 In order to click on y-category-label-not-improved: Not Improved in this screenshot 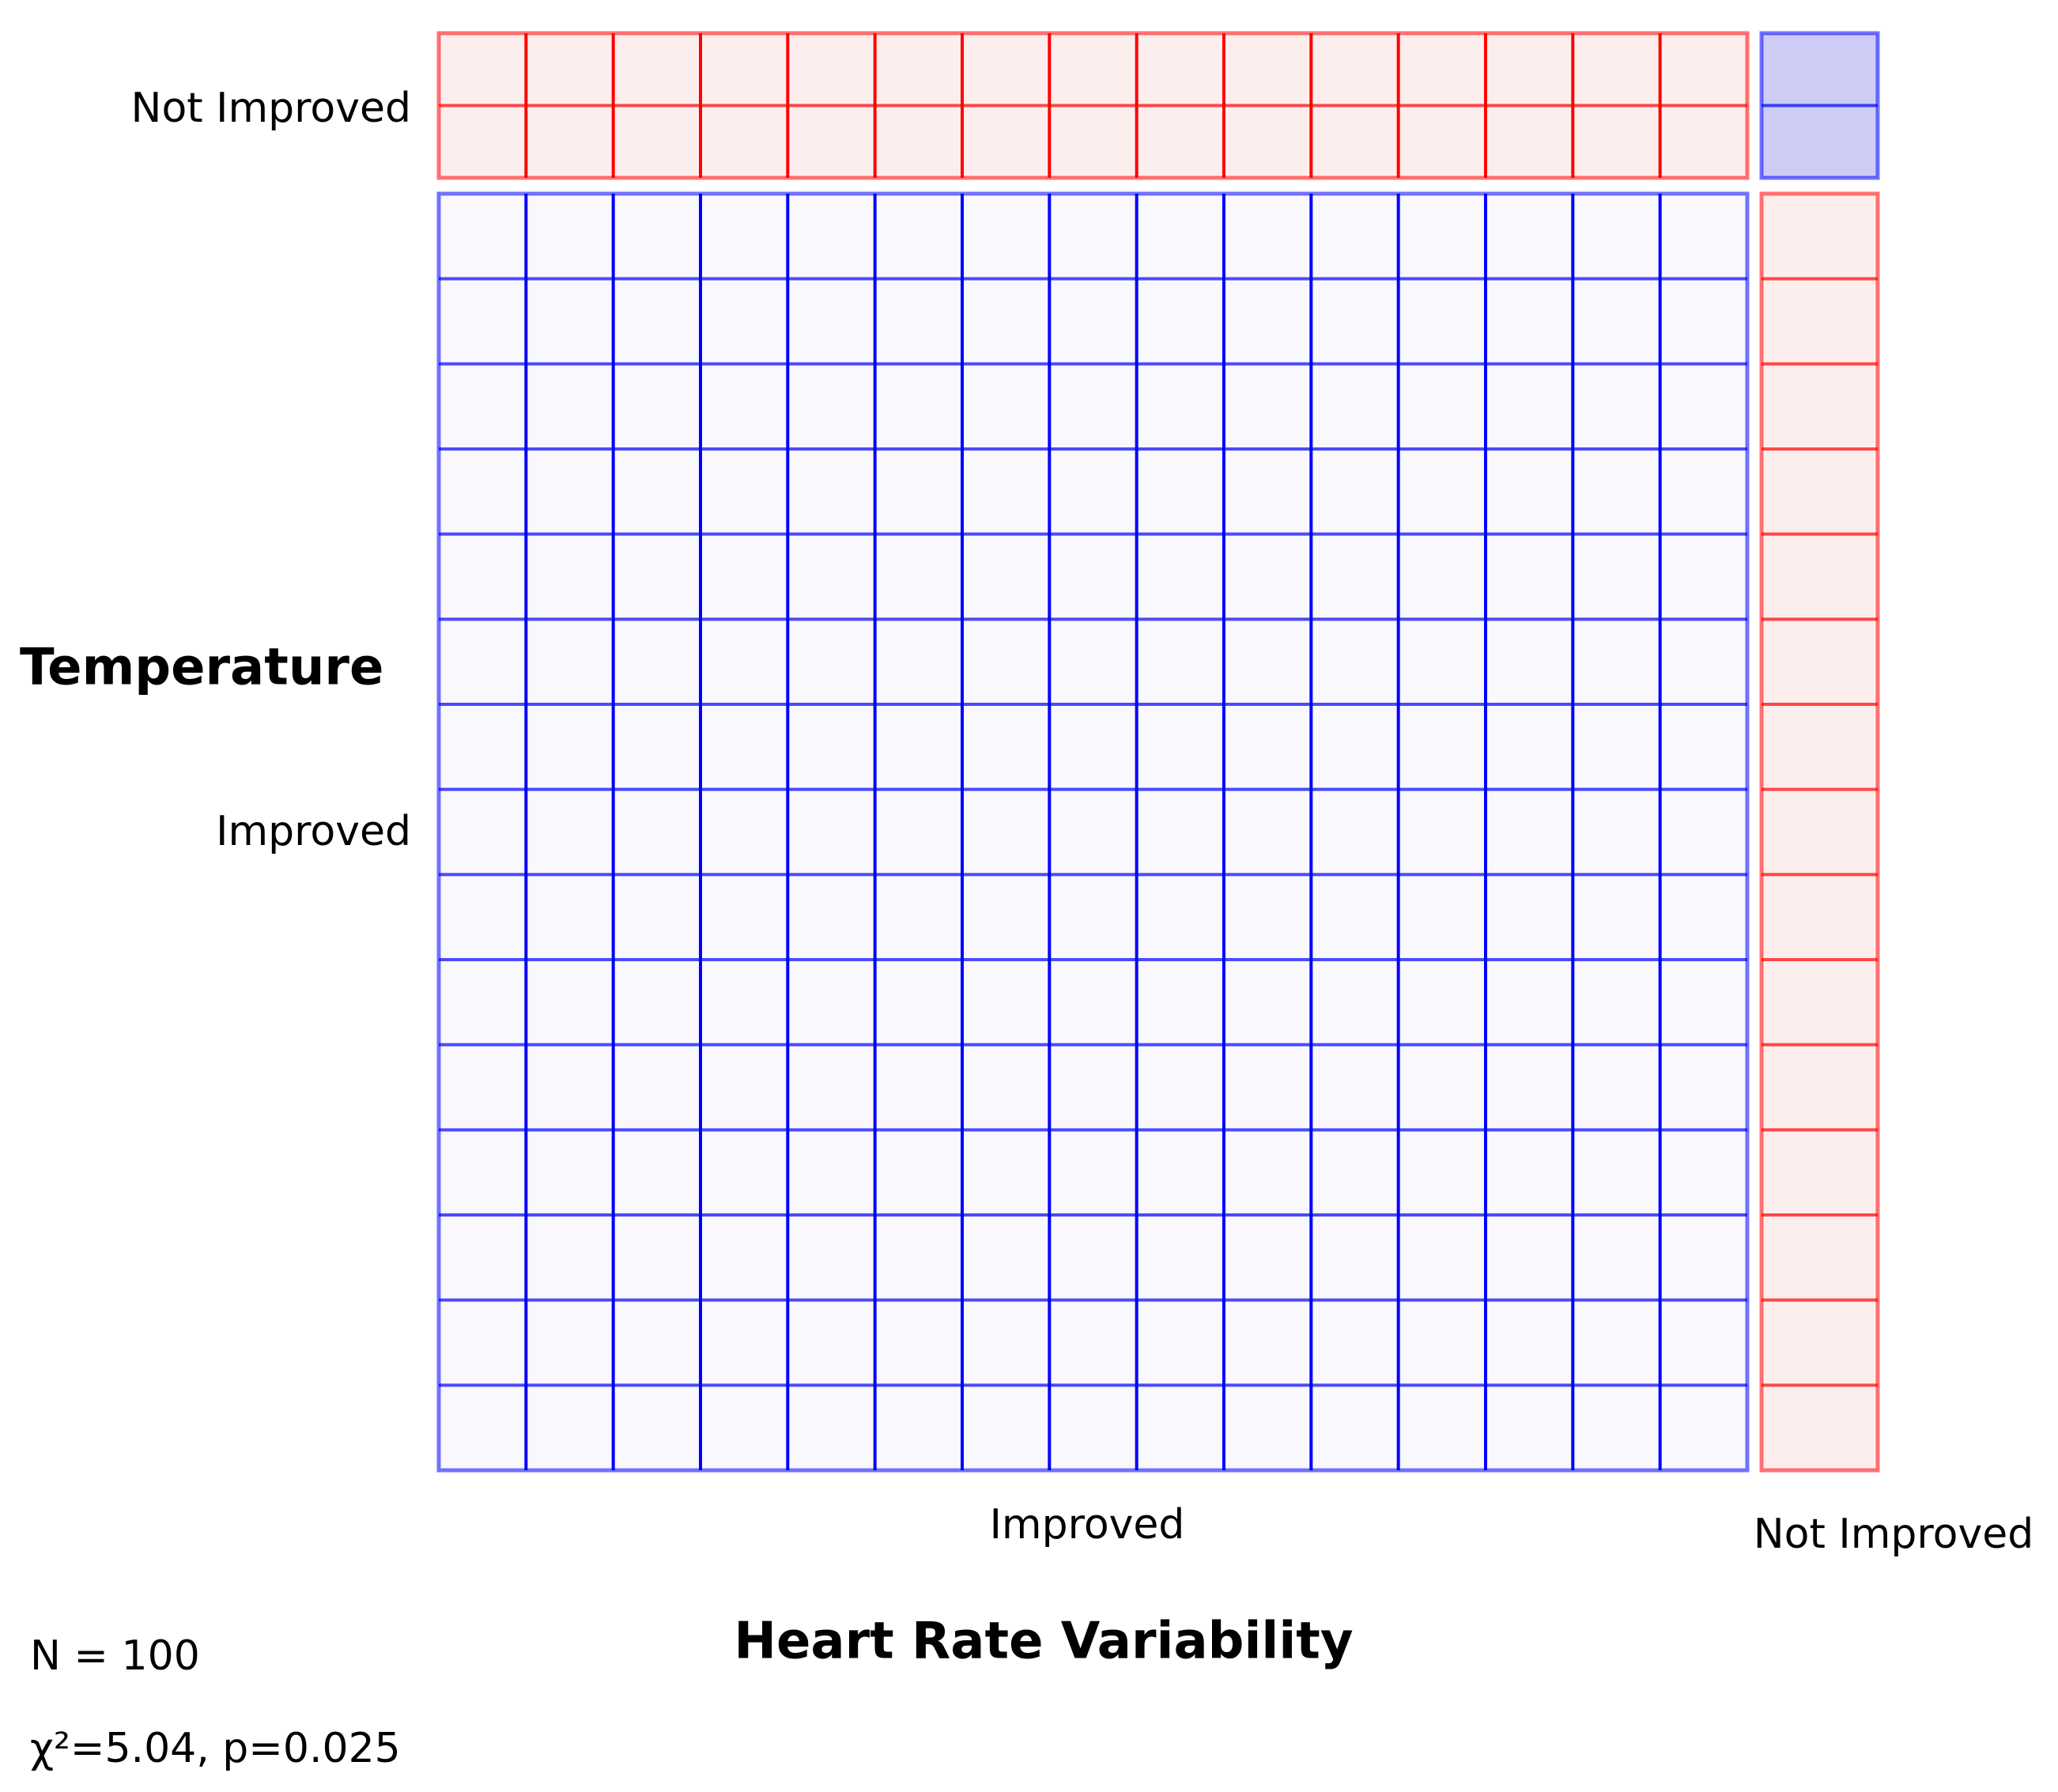, I will do `click(271, 108)`.